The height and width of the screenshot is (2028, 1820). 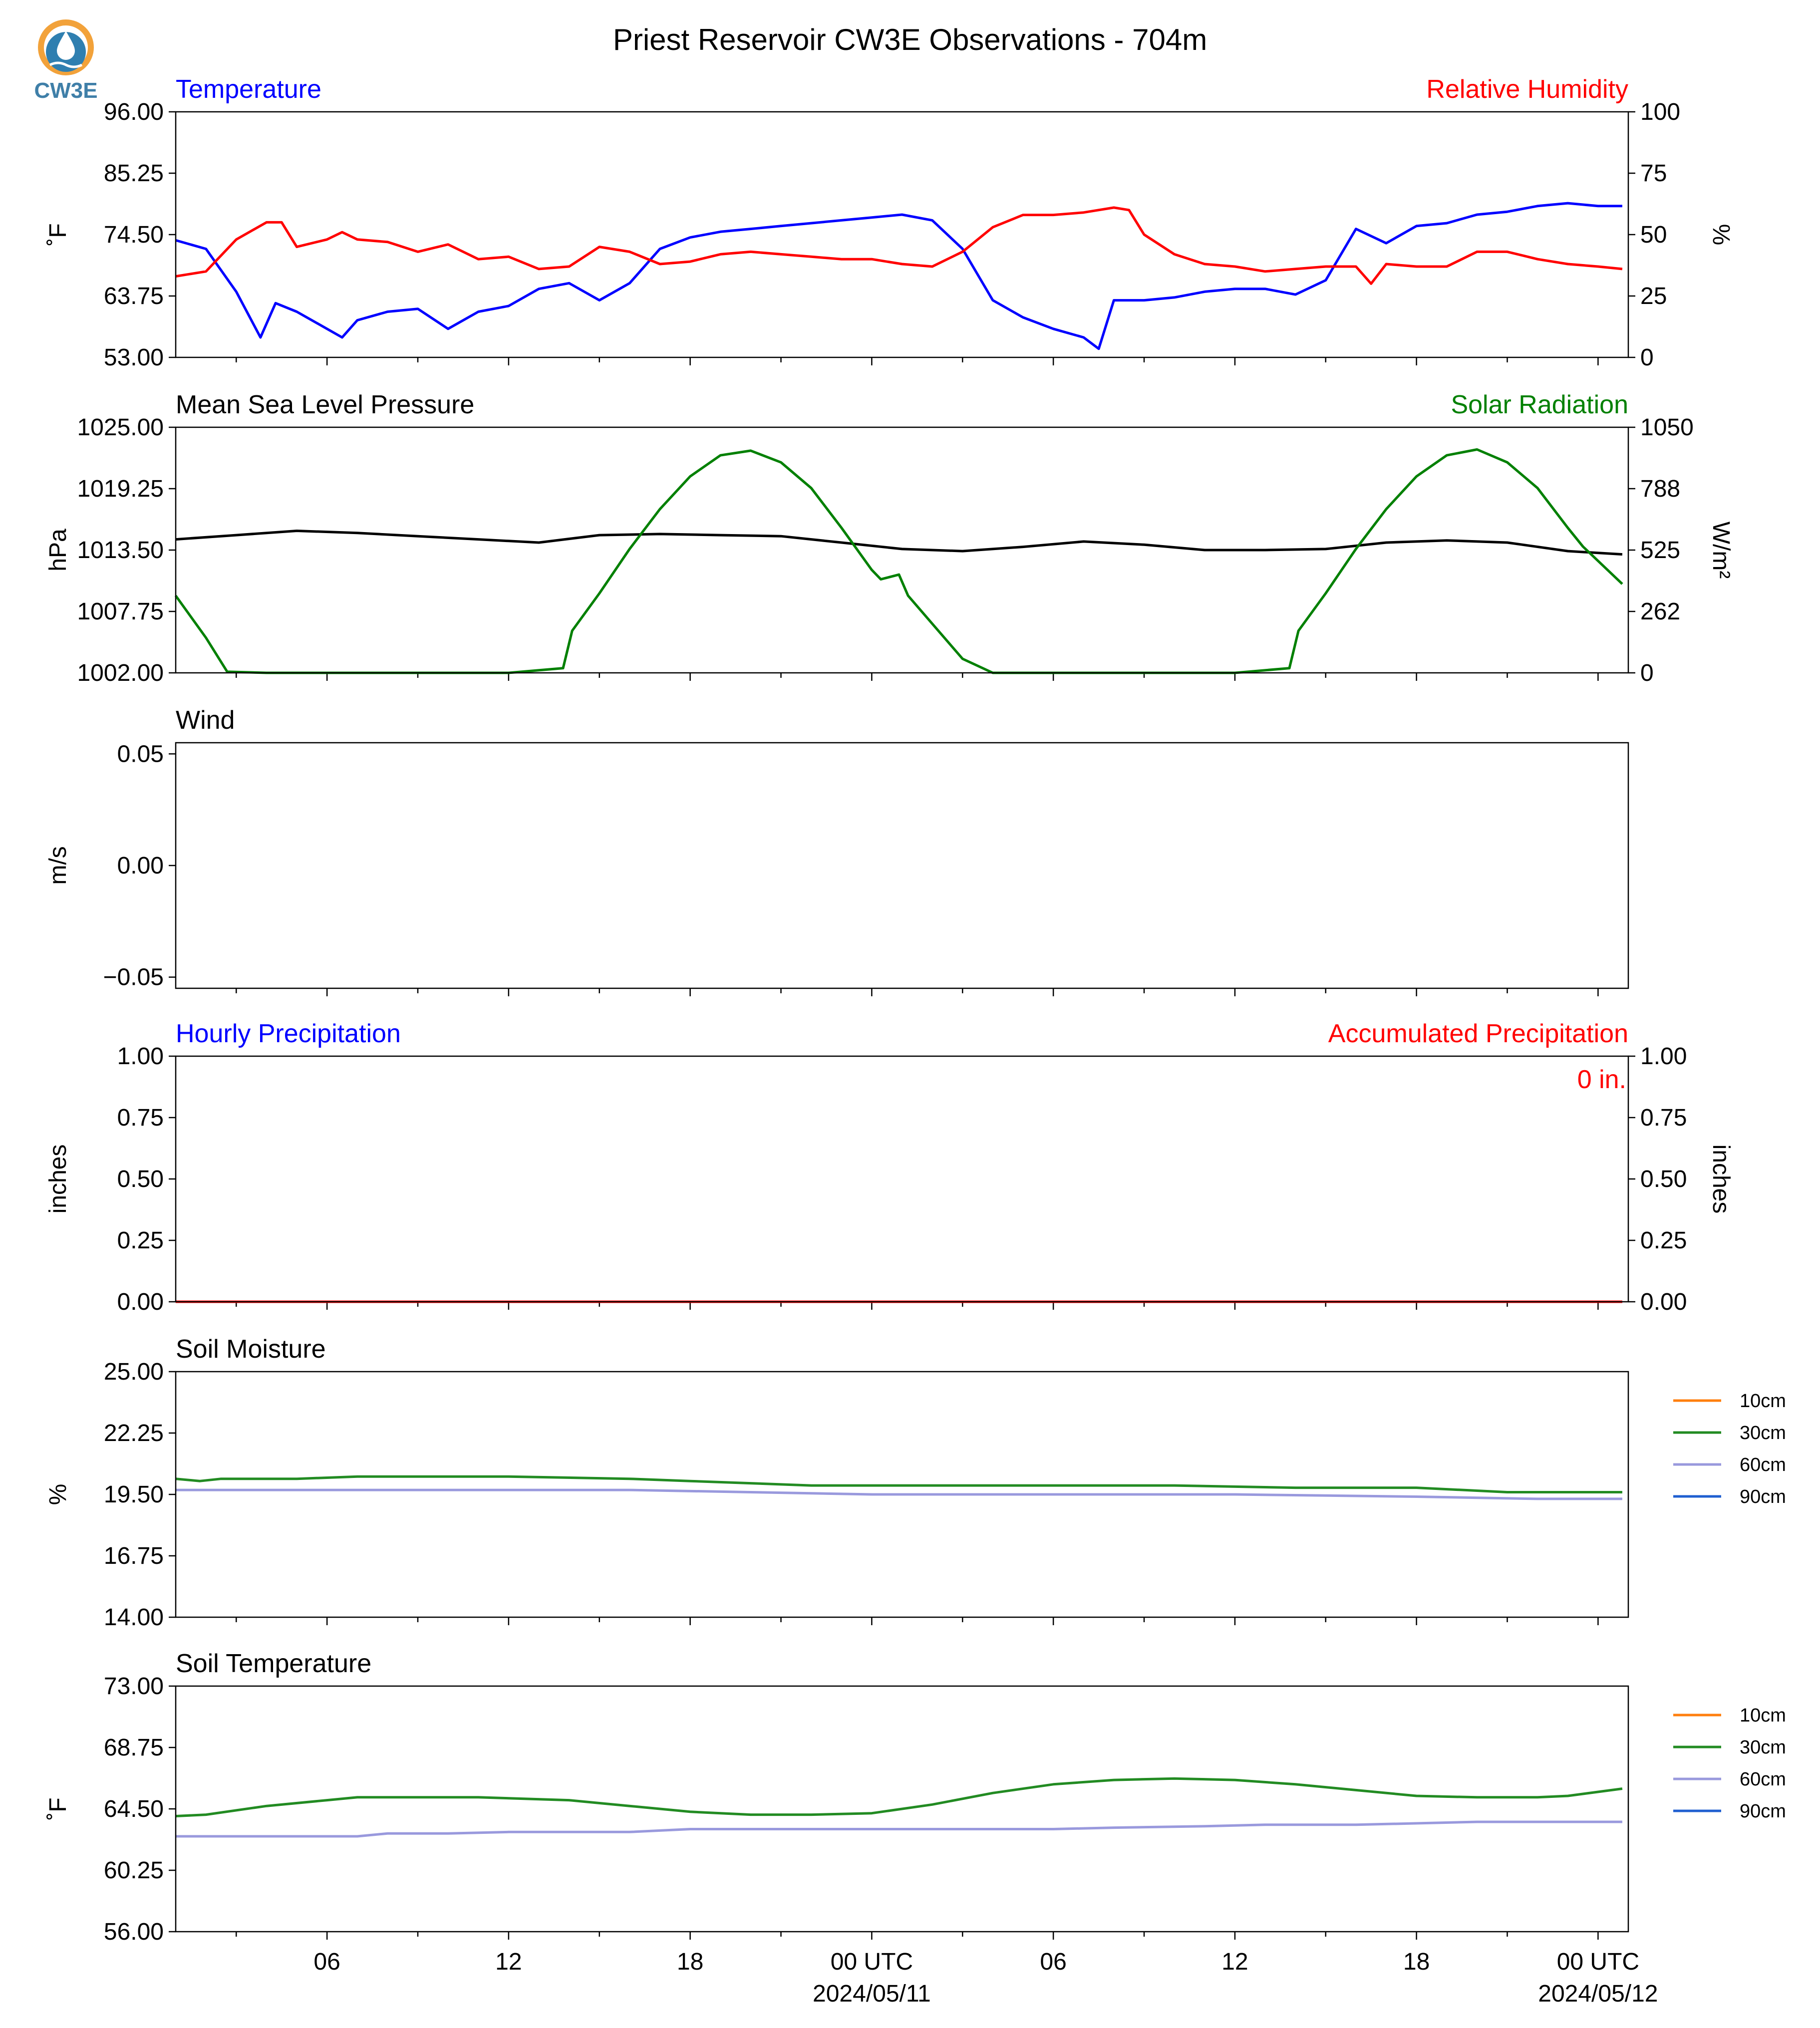 I want to click on panel-title-right: Relative Humidity, so click(x=1527, y=89).